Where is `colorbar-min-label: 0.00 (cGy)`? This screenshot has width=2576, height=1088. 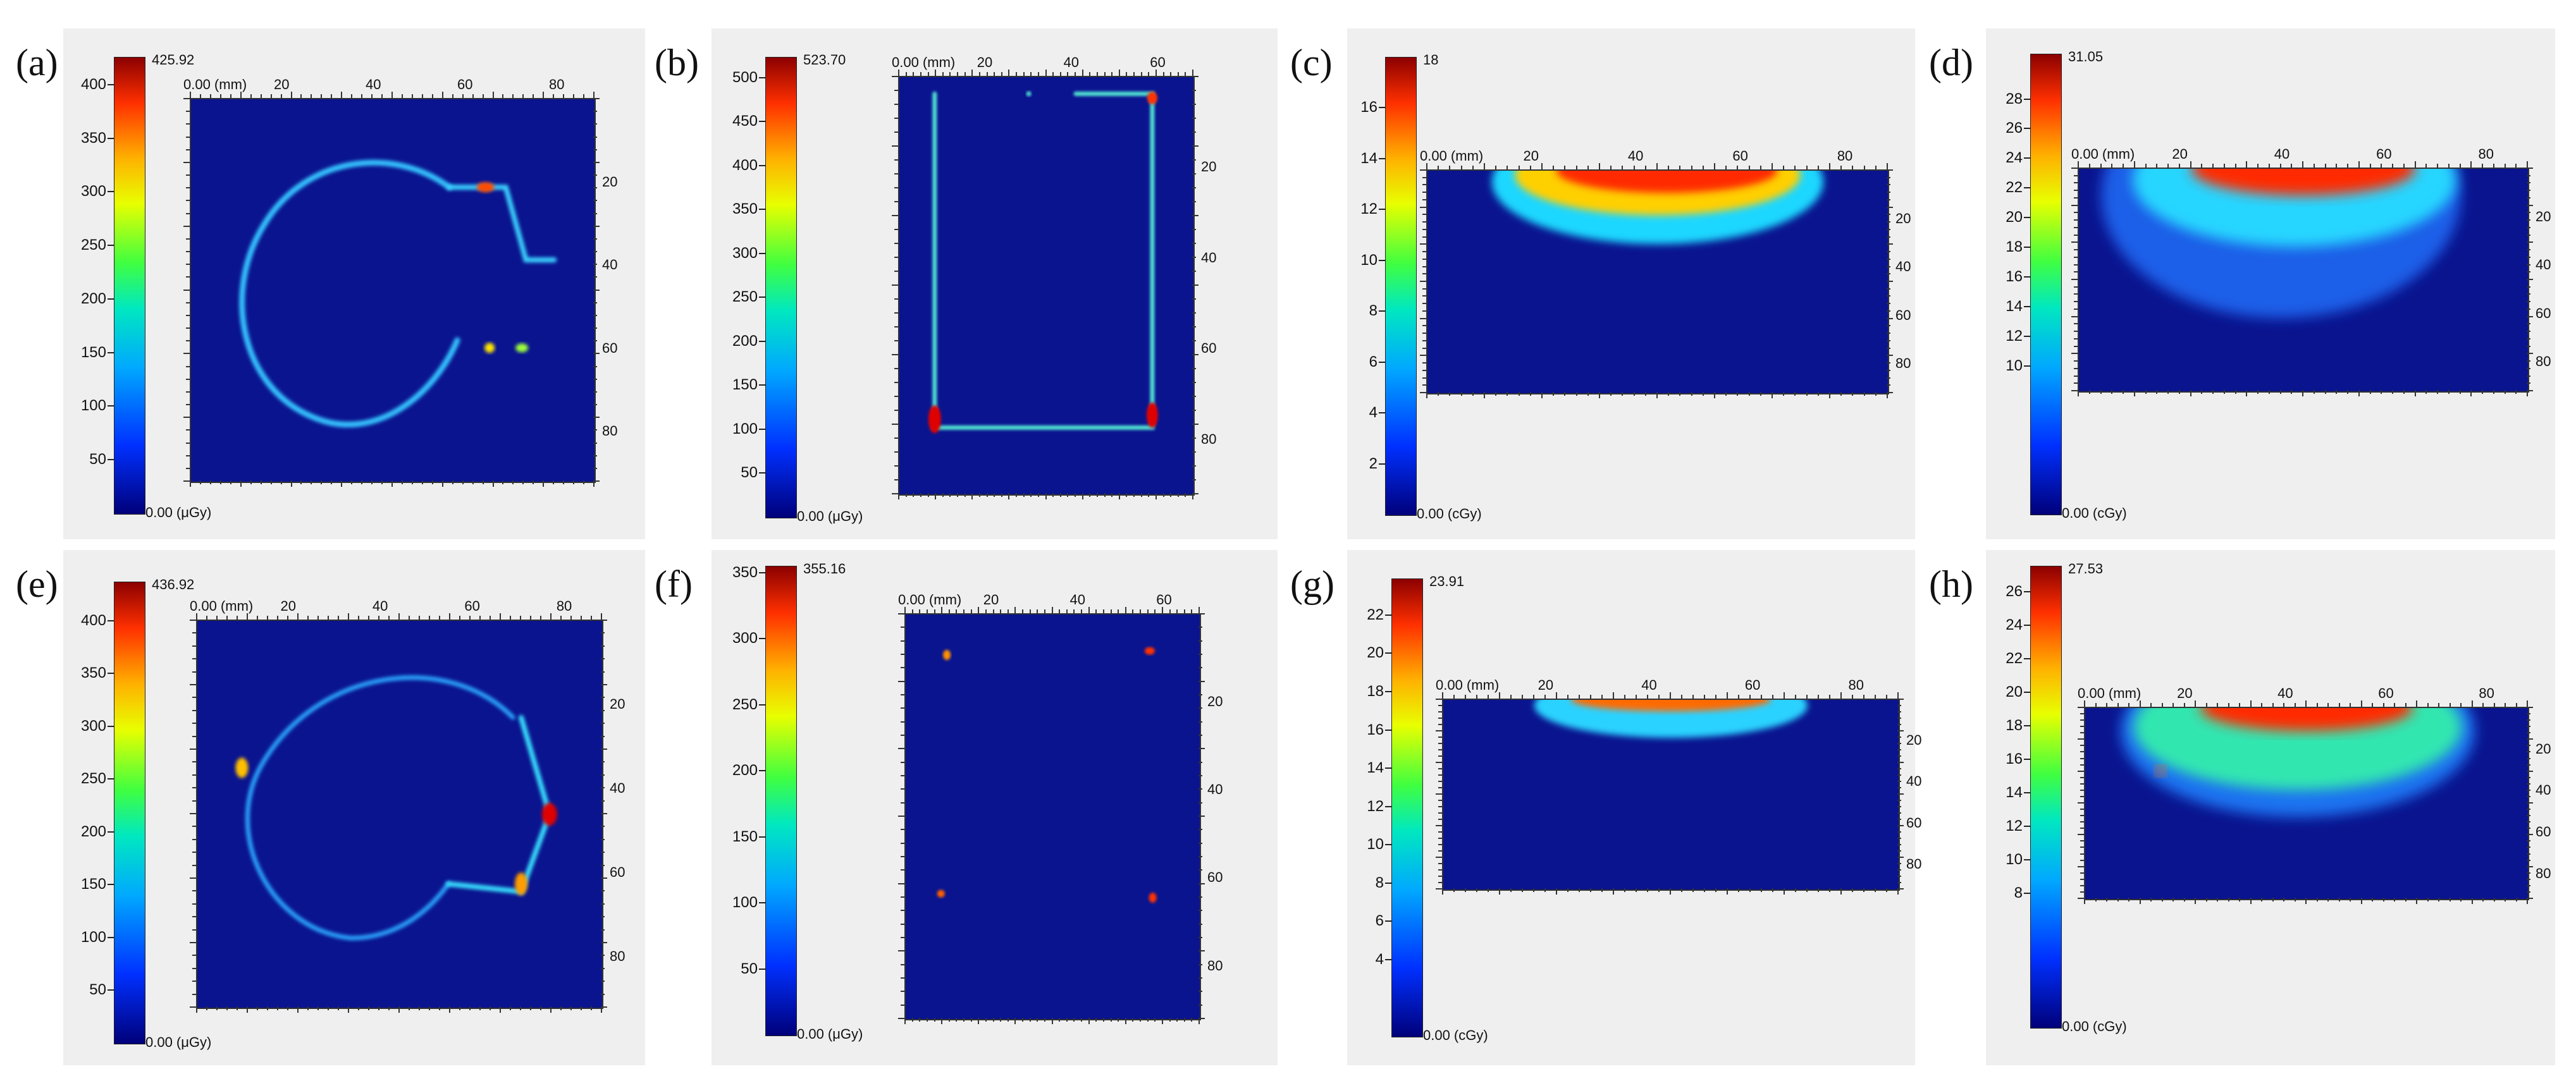
colorbar-min-label: 0.00 (cGy) is located at coordinates (2094, 1026).